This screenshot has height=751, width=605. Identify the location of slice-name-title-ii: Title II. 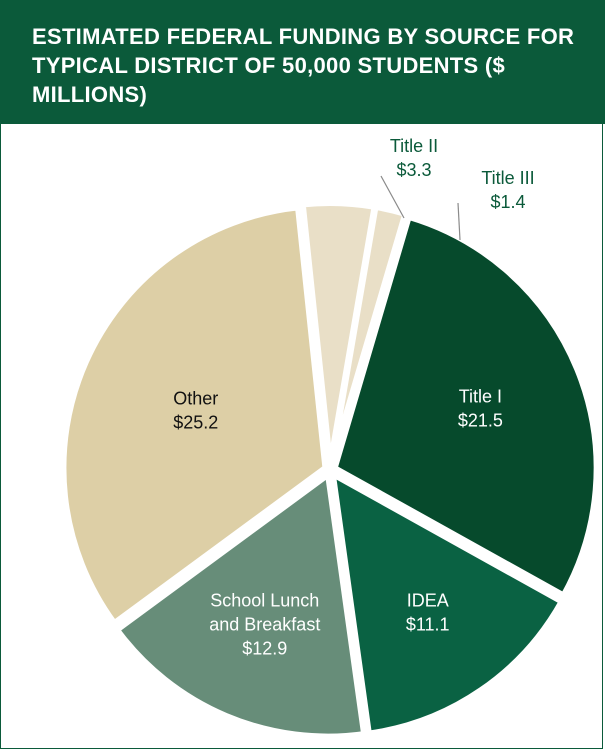
(414, 146).